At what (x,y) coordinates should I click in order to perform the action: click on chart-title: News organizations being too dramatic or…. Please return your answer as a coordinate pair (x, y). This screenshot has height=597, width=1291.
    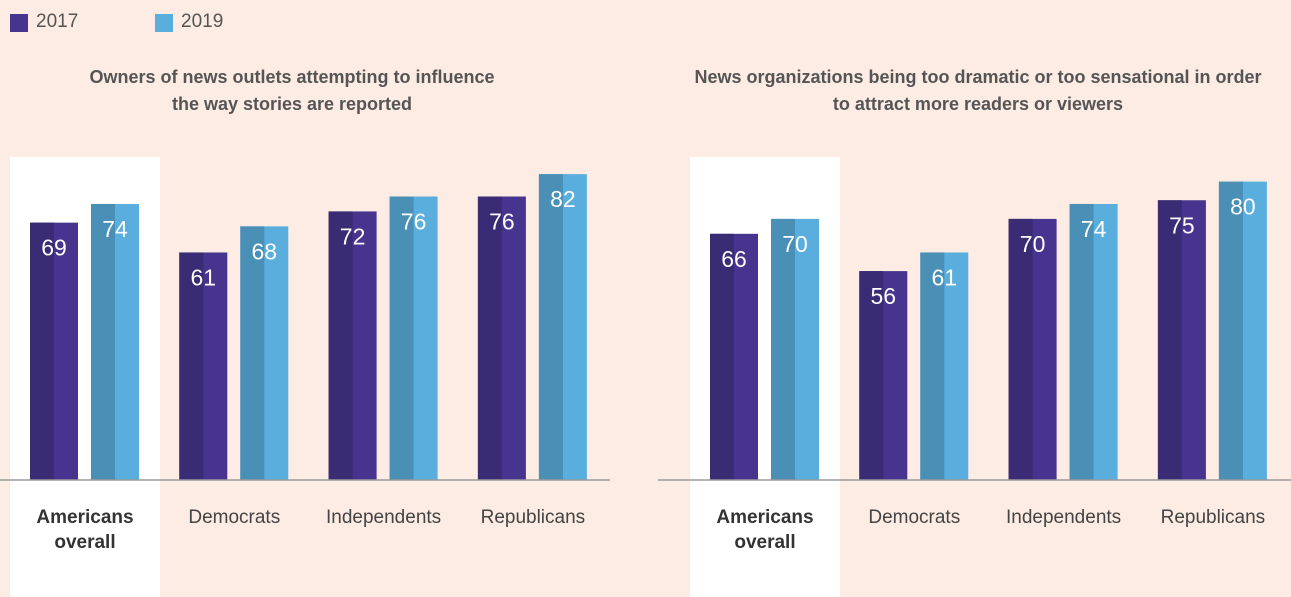
    Looking at the image, I should click on (978, 90).